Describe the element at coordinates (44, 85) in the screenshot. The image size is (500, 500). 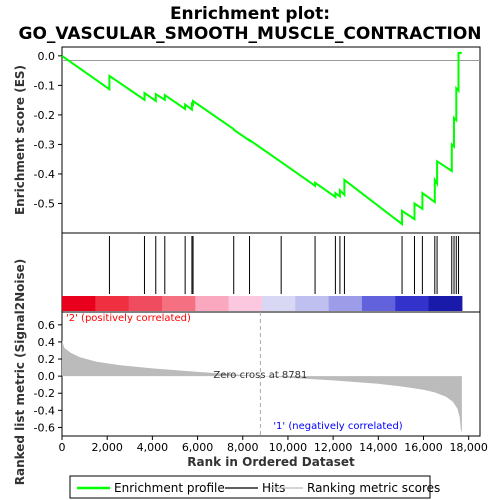
I see `es-y-tick-label: -0.1` at that location.